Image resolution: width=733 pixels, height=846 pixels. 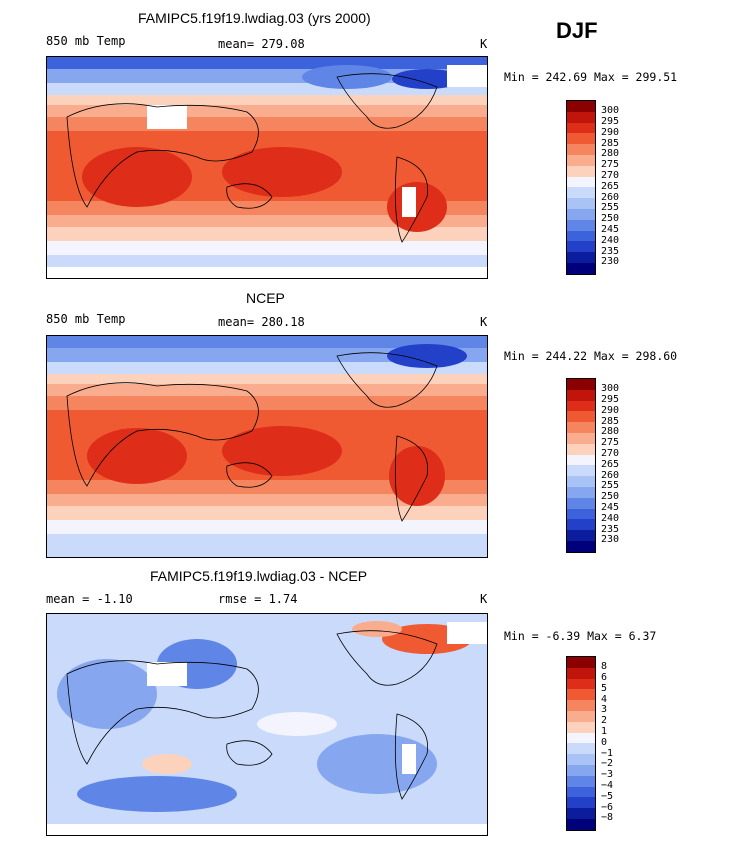 What do you see at coordinates (86, 41) in the screenshot?
I see `panel1-variable-label: 850 mb Temp` at bounding box center [86, 41].